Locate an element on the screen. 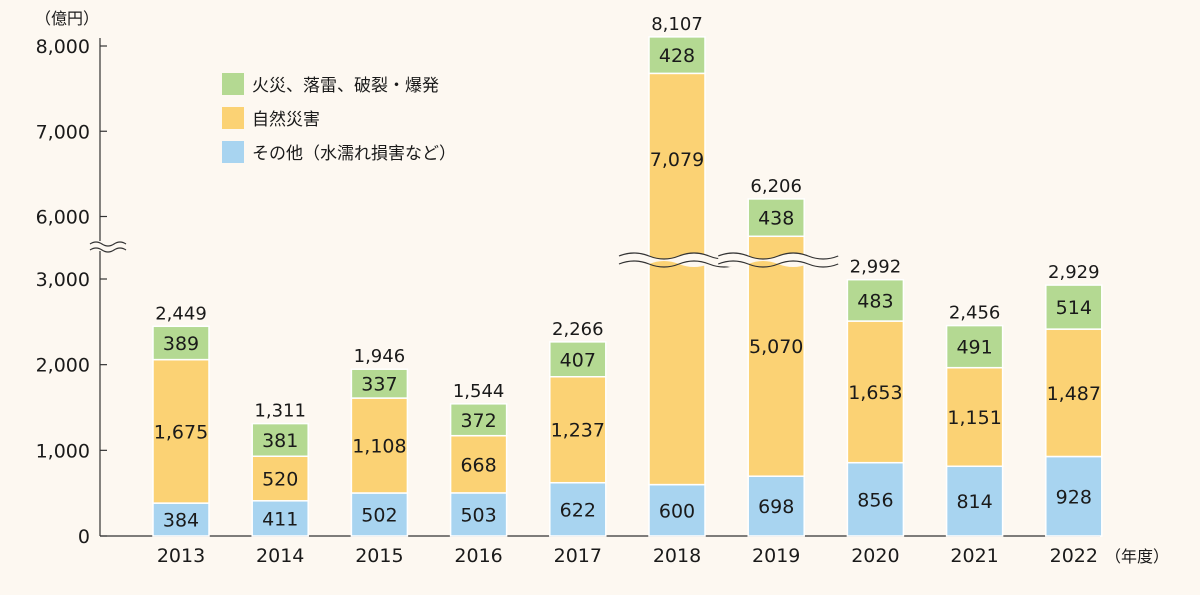 This screenshot has width=1200, height=595. y-unit-label: （億円） is located at coordinates (67, 18).